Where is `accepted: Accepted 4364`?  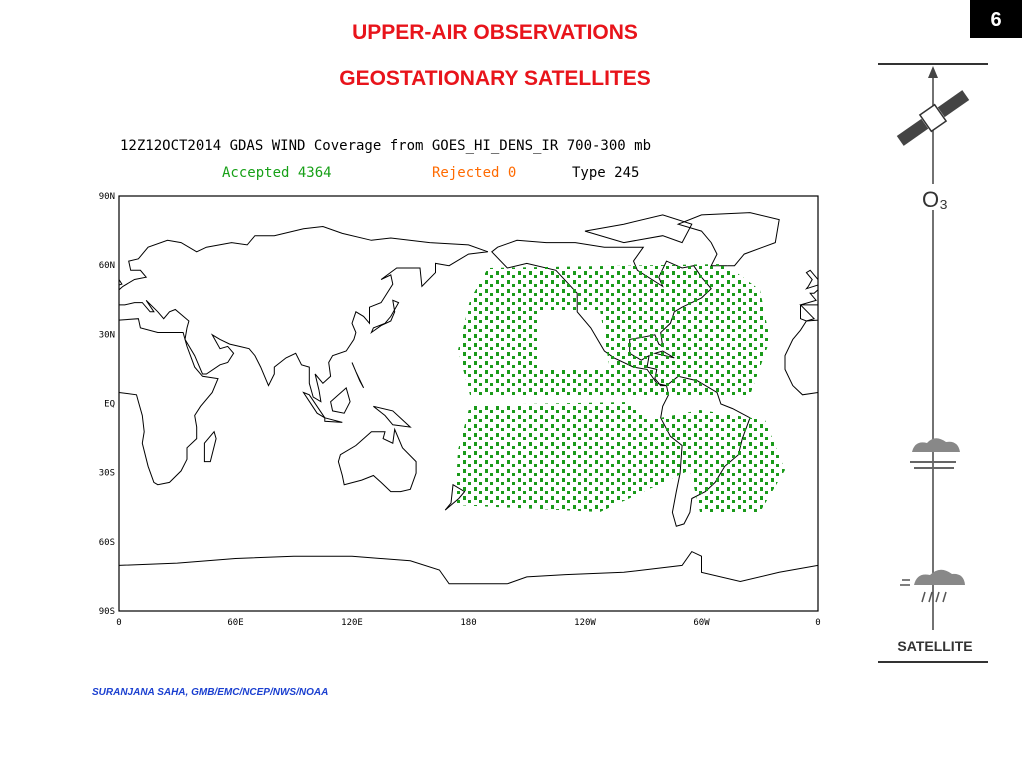
accepted: Accepted 4364 is located at coordinates (277, 173).